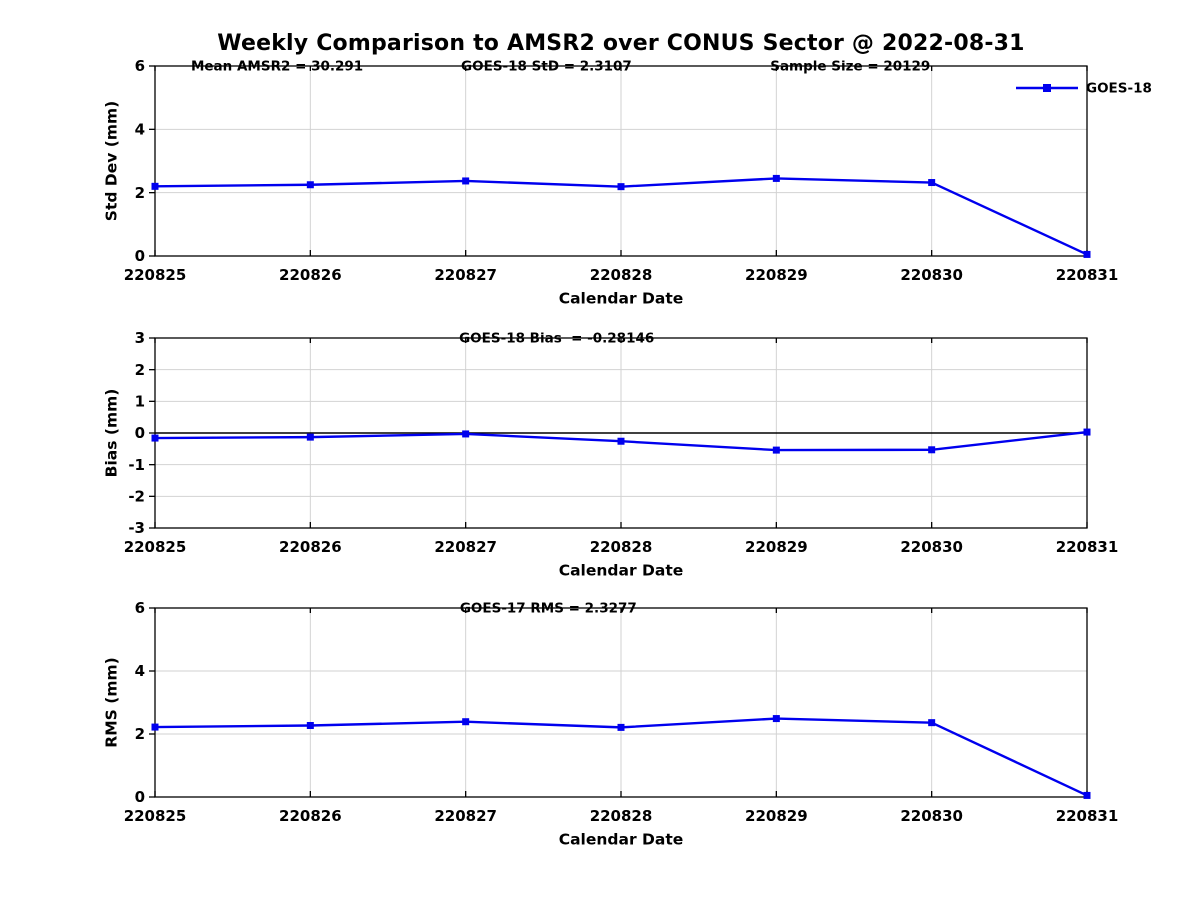  Describe the element at coordinates (136, 465) in the screenshot. I see `y-tick-label: -1` at that location.